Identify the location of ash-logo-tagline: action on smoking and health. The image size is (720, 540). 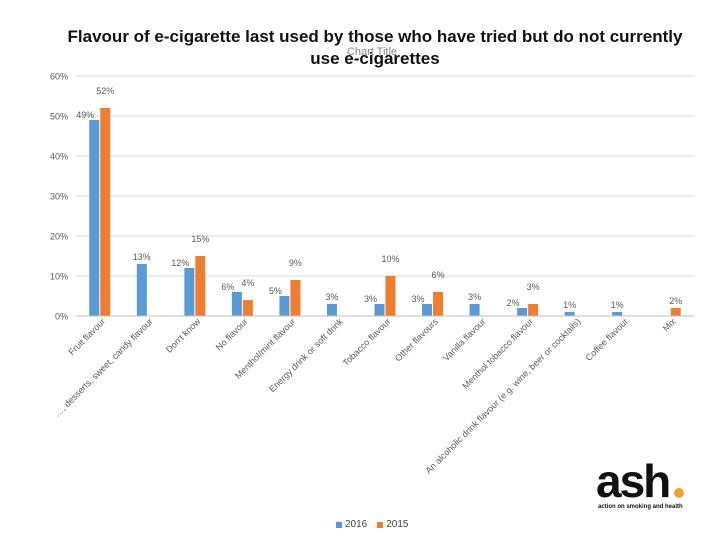
(640, 507).